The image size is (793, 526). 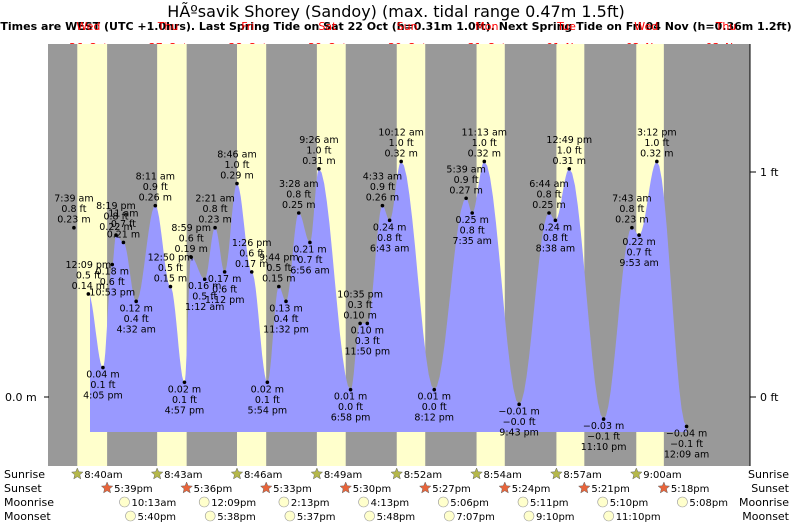 What do you see at coordinates (225, 300) in the screenshot?
I see `tide-label-line: 1:12 pm` at bounding box center [225, 300].